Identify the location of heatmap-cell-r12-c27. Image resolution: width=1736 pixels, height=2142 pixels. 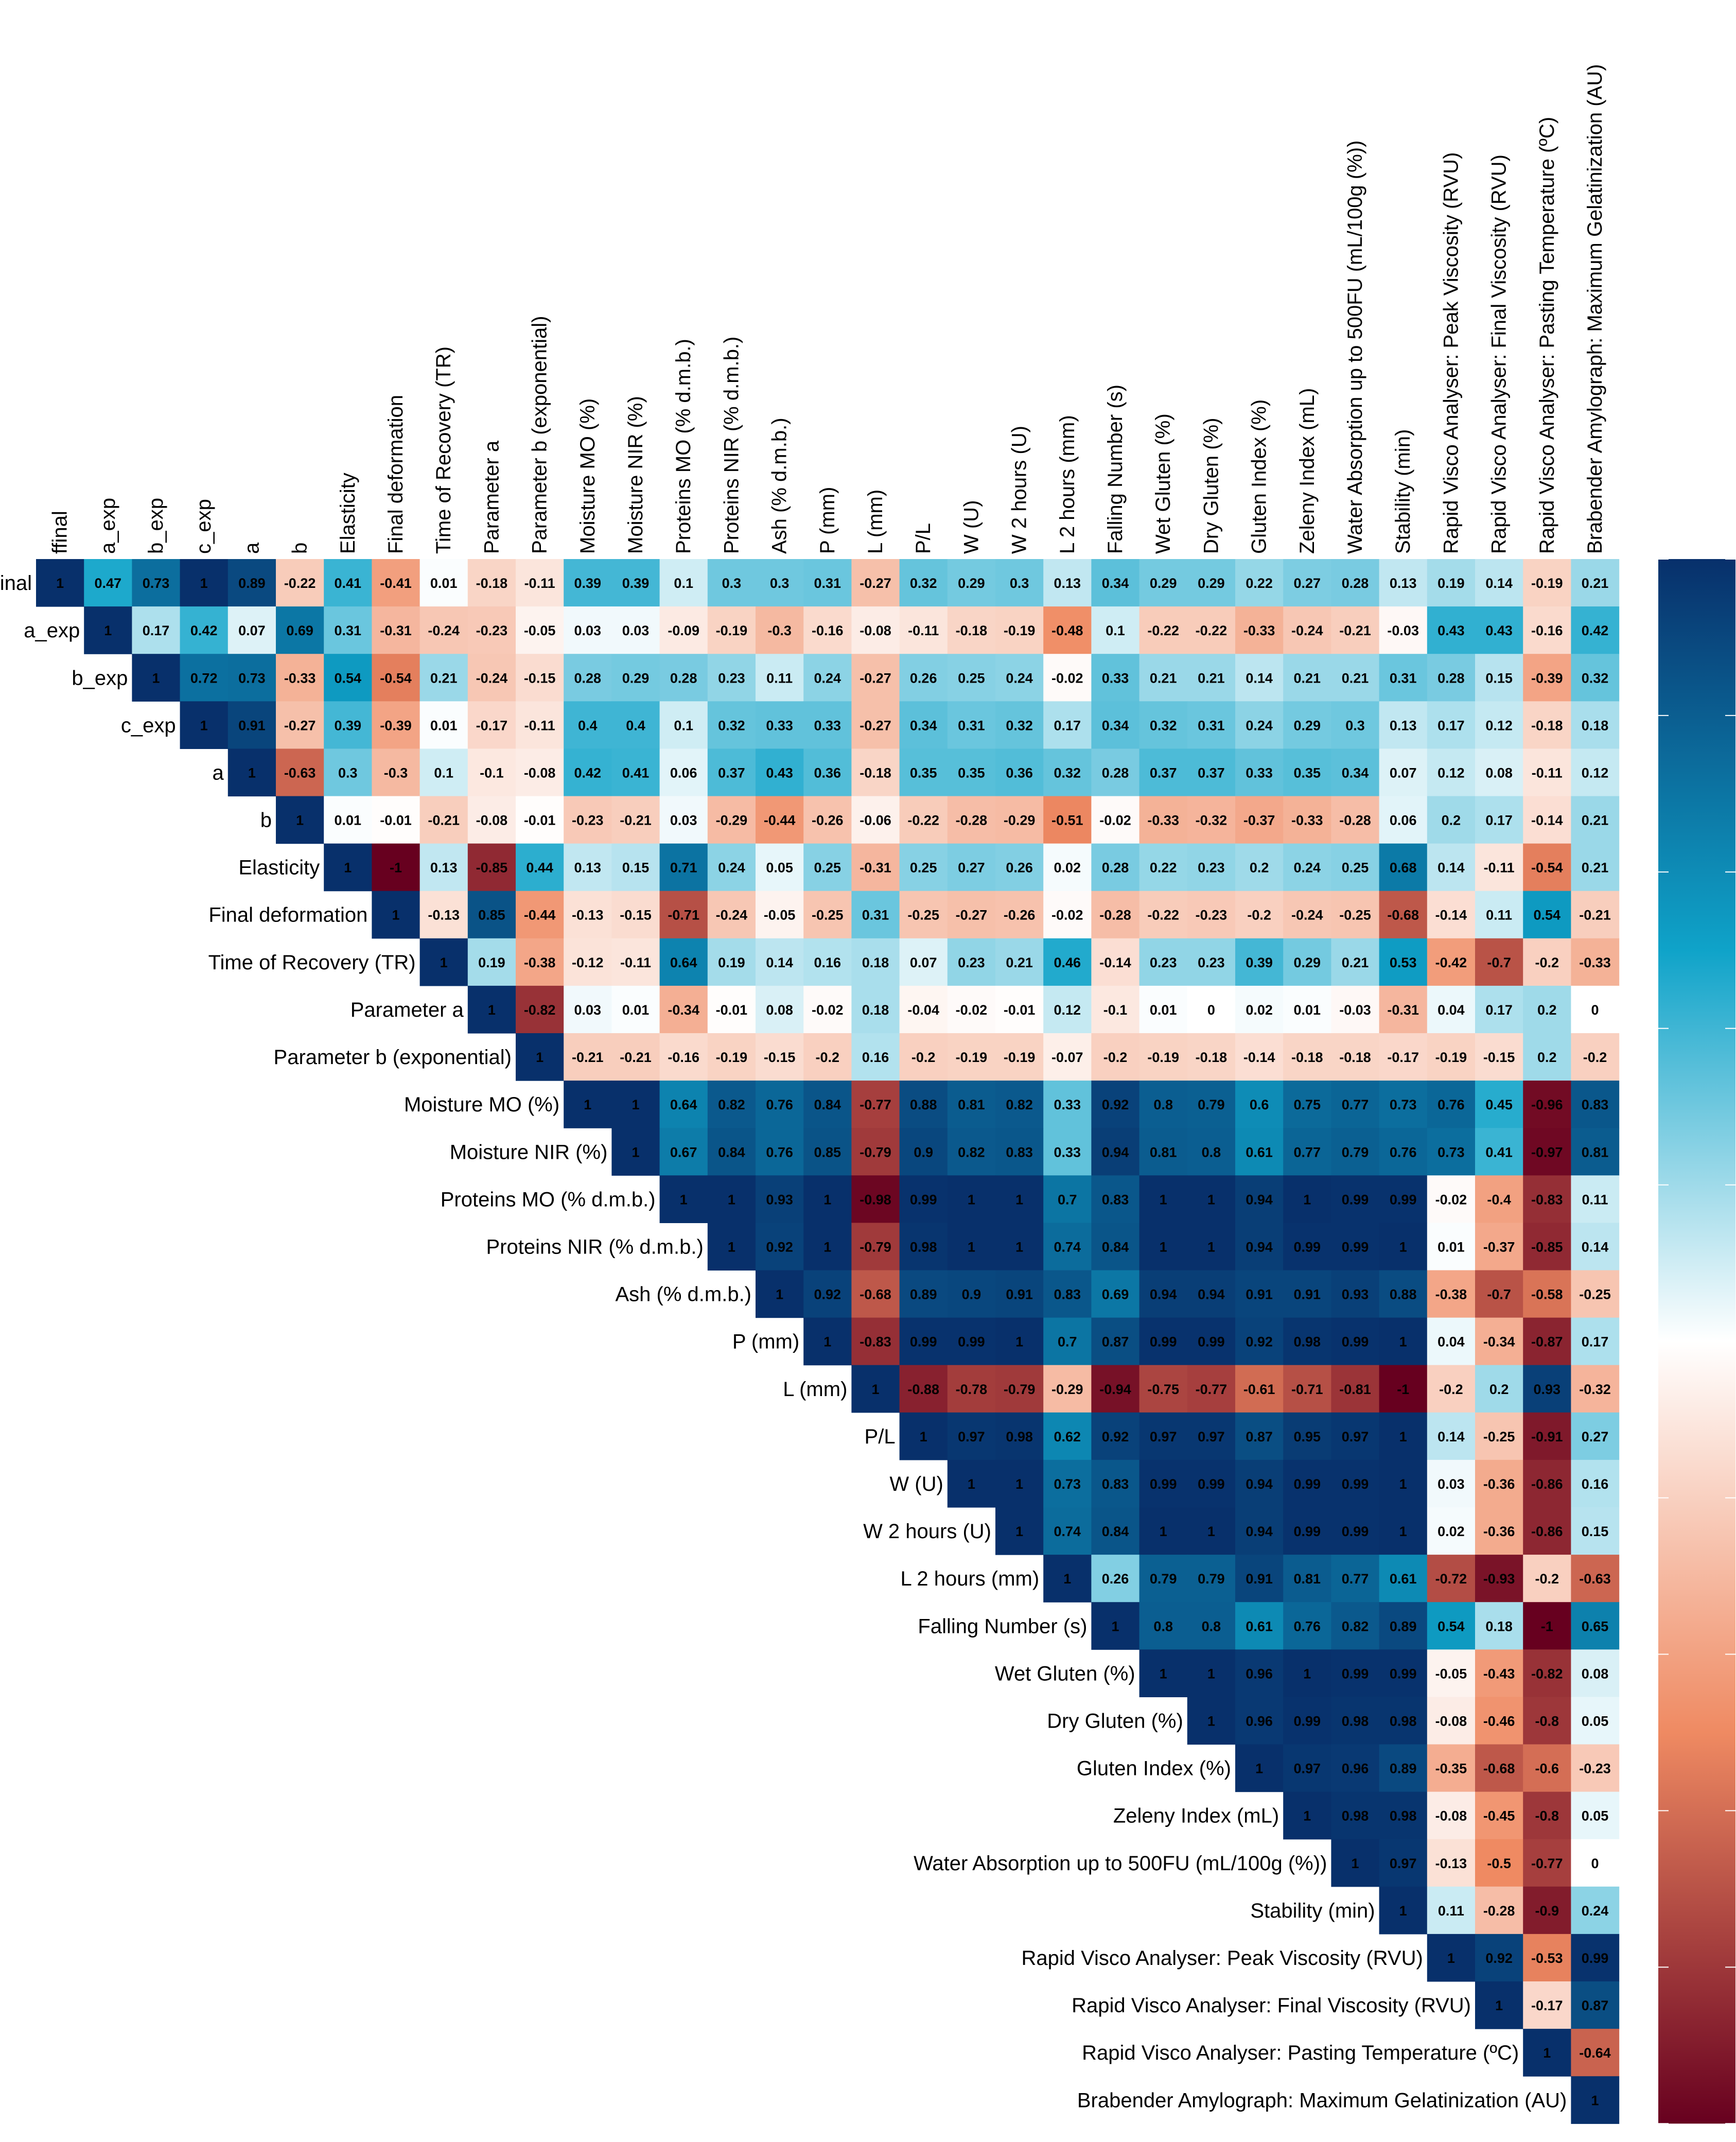
(1355, 1152).